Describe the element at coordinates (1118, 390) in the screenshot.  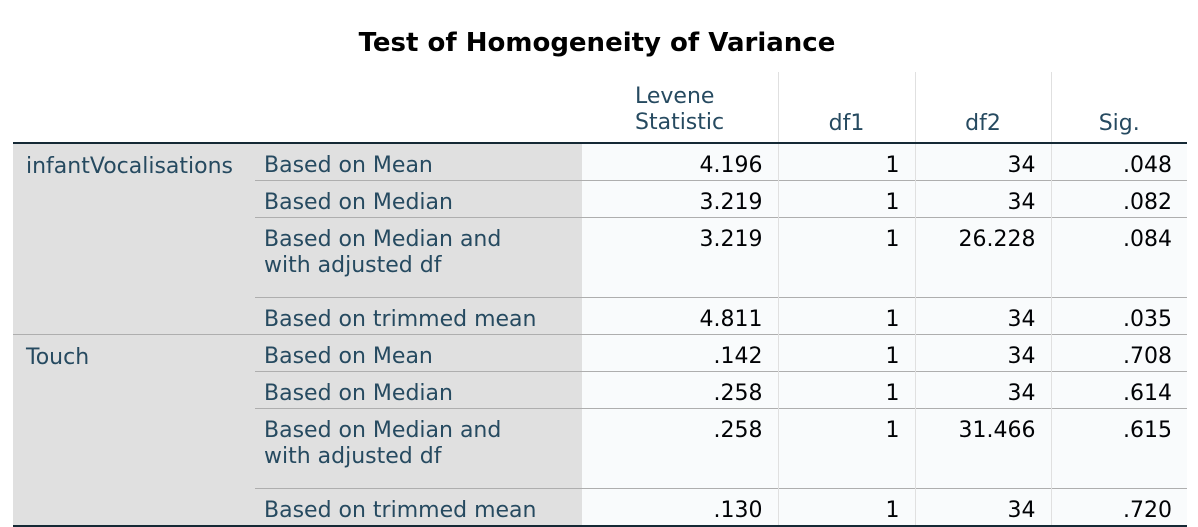
I see `sig-value: .614` at that location.